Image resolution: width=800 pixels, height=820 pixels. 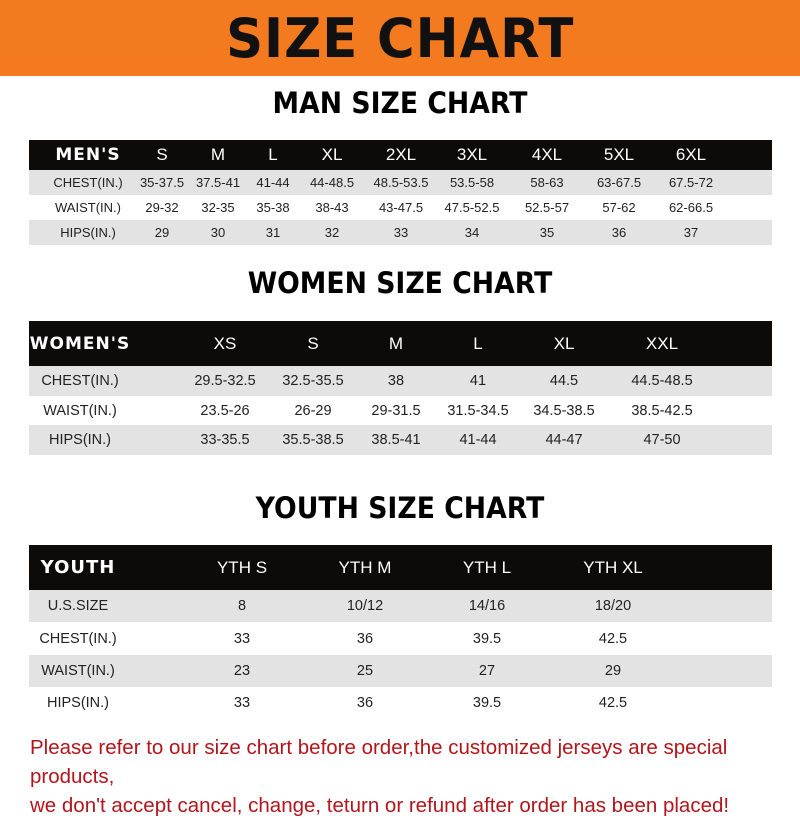 What do you see at coordinates (313, 410) in the screenshot?
I see `table-cell: 26-29` at bounding box center [313, 410].